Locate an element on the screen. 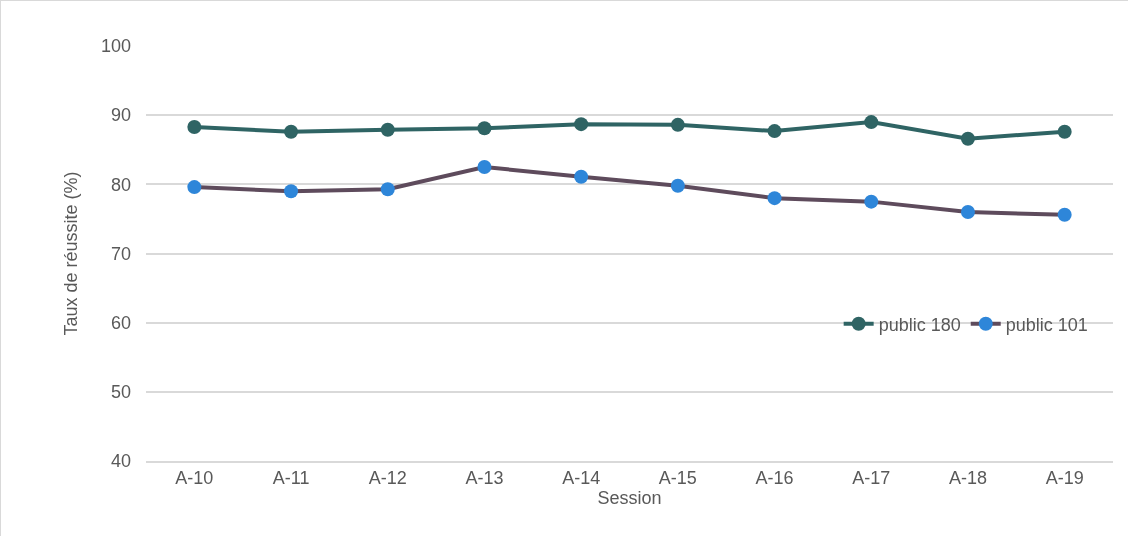  y-tick-label: 90 is located at coordinates (120, 115).